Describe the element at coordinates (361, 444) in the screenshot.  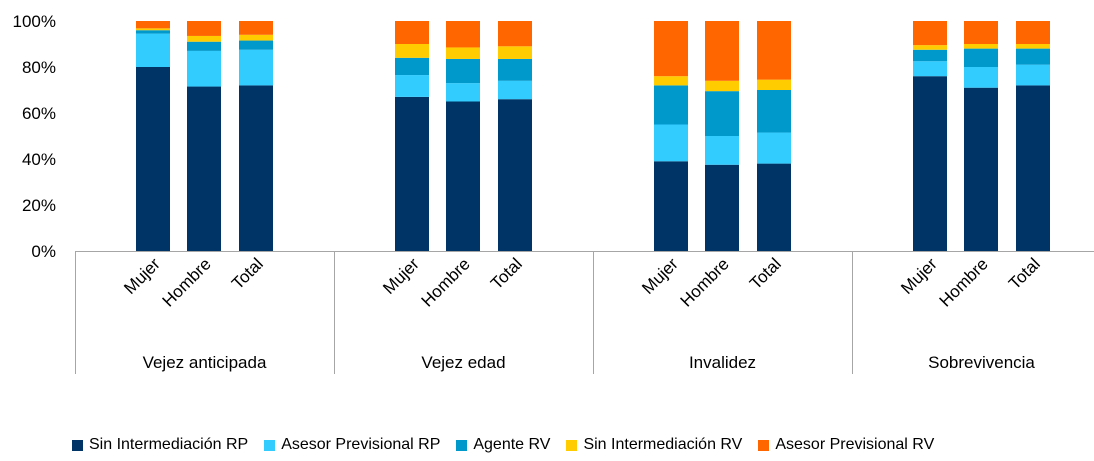
I see `legend-label: Asesor Previsional RP` at that location.